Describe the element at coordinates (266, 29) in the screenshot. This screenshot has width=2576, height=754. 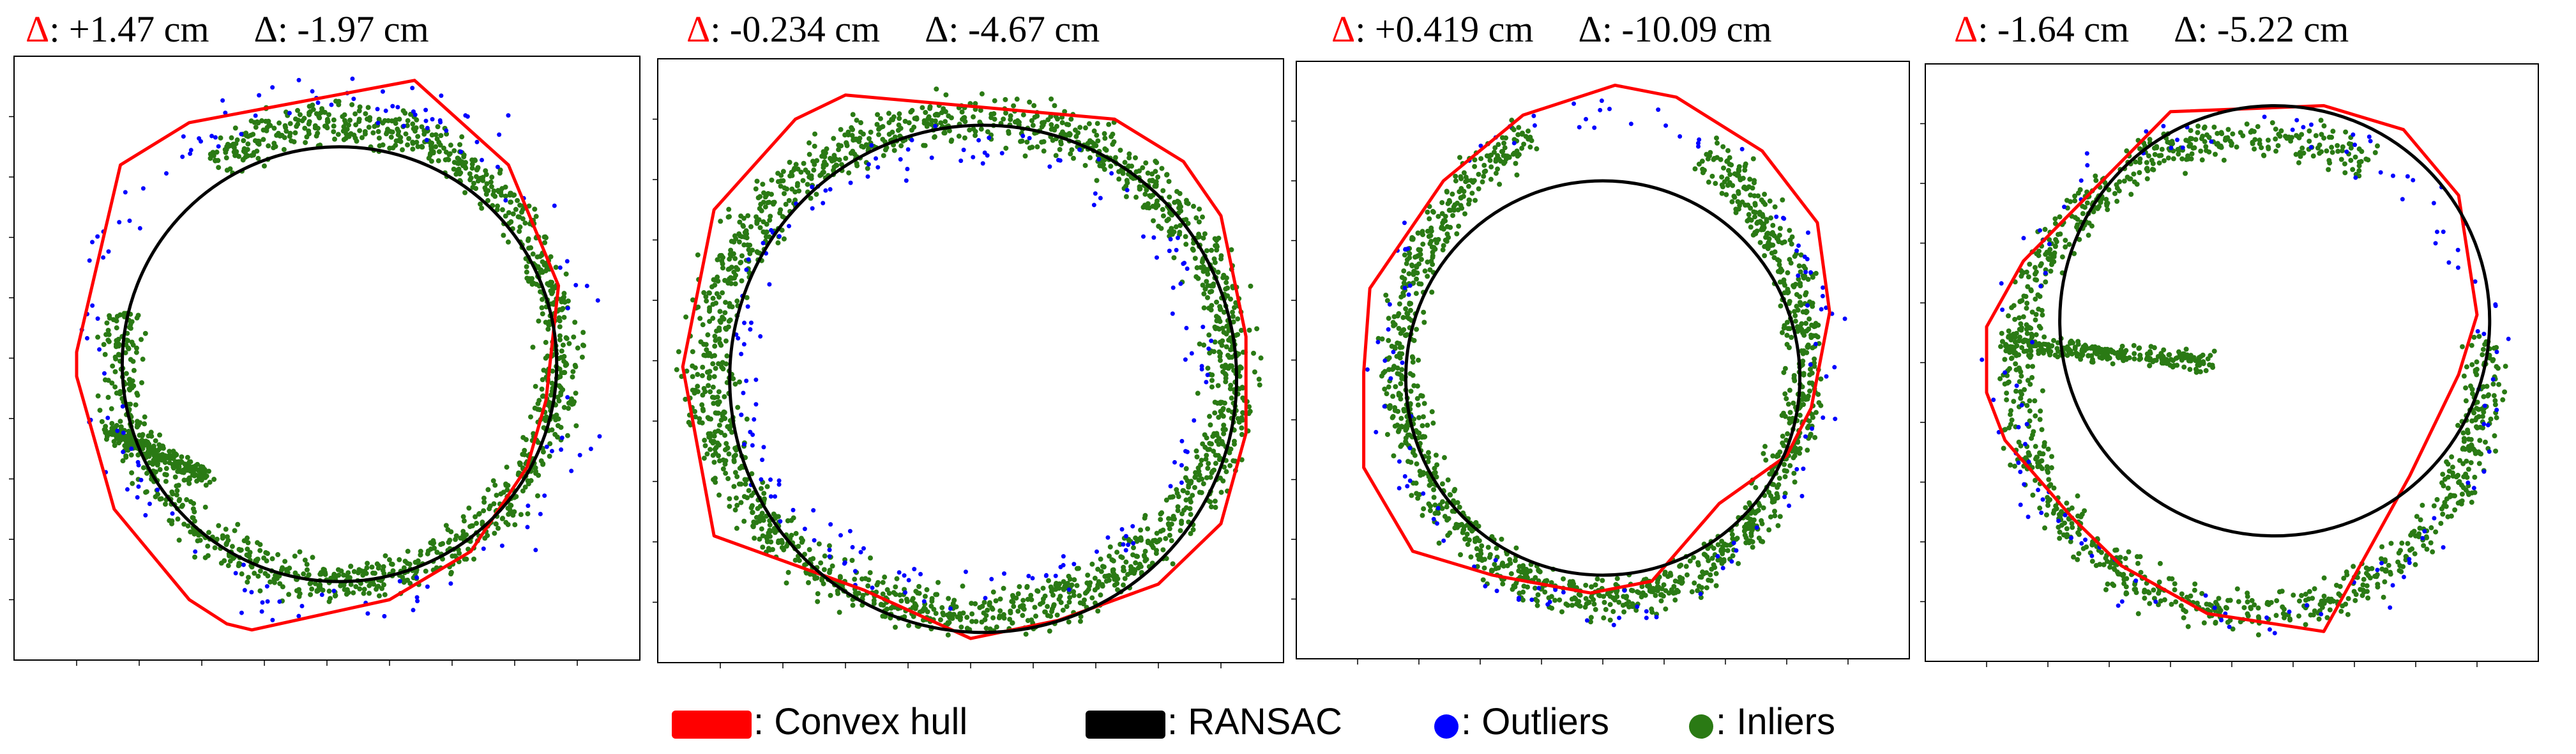
I see `delta-symbol-ransac: Δ` at that location.